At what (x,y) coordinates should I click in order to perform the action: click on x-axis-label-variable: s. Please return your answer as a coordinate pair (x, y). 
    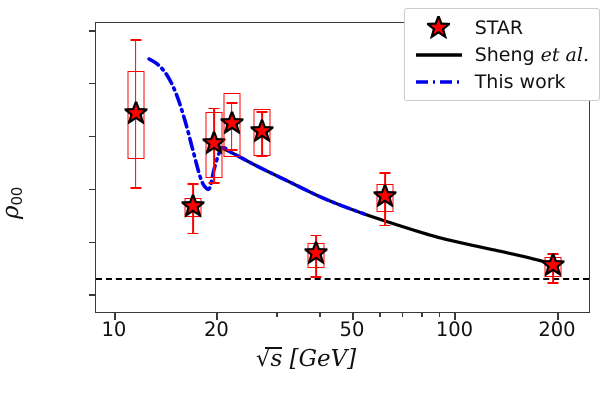
    Looking at the image, I should click on (276, 359).